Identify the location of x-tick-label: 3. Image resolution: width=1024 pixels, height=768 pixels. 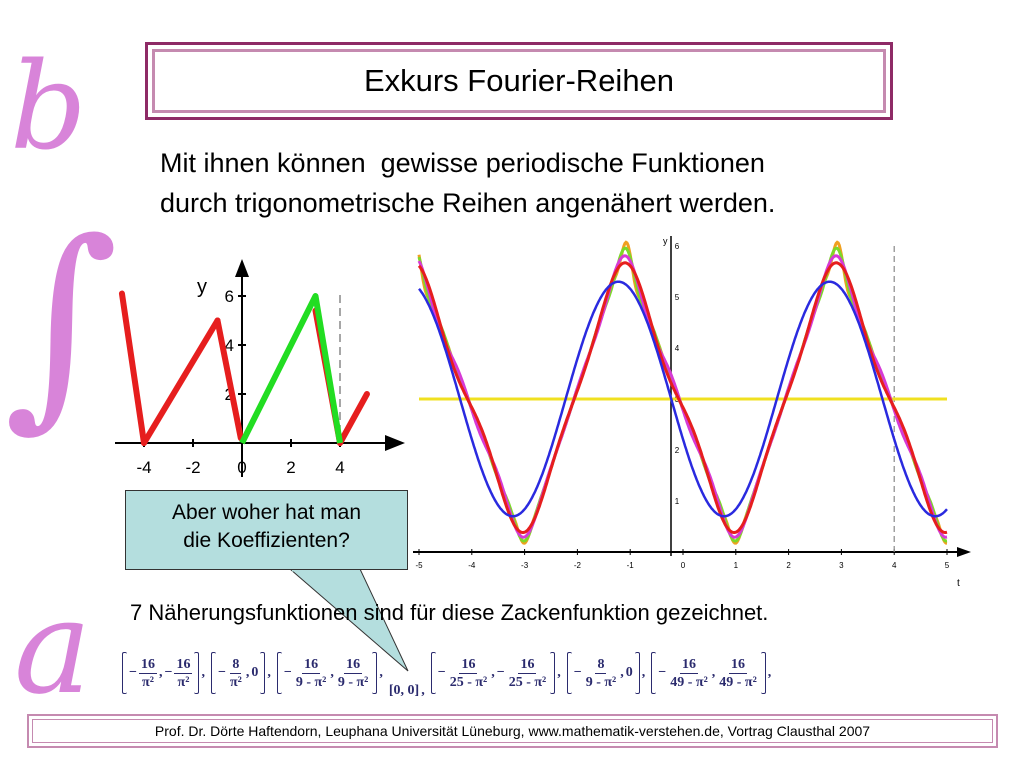
(841, 565).